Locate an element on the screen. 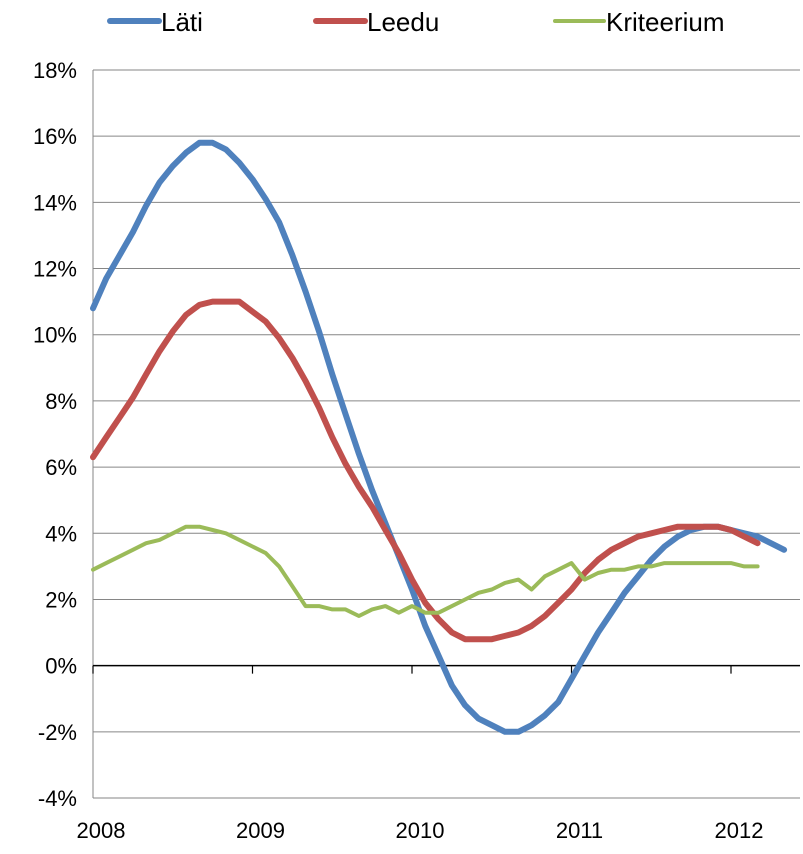 The image size is (803, 854). y-tick-label: 10% is located at coordinates (55, 335).